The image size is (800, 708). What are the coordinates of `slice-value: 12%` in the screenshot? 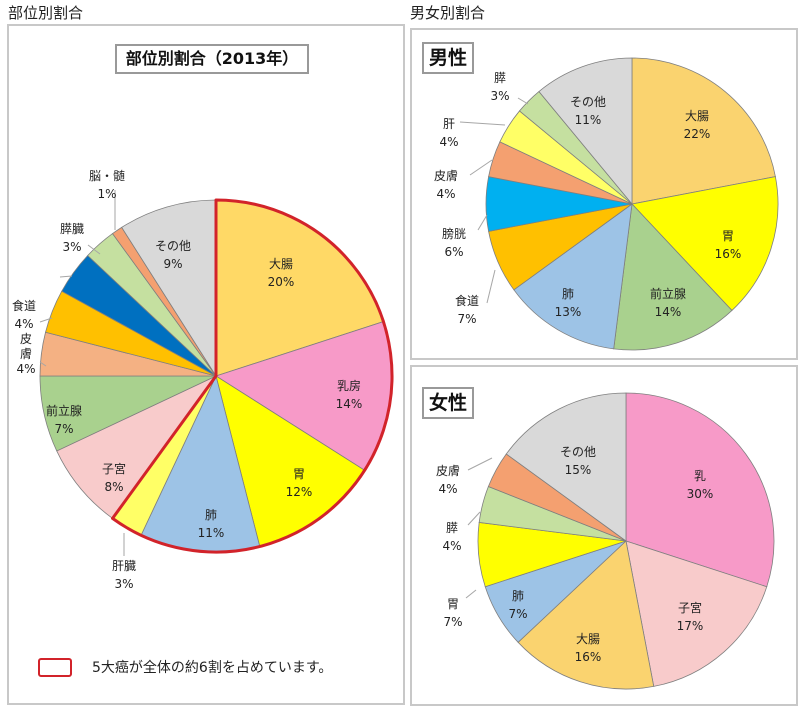 It's located at (299, 492).